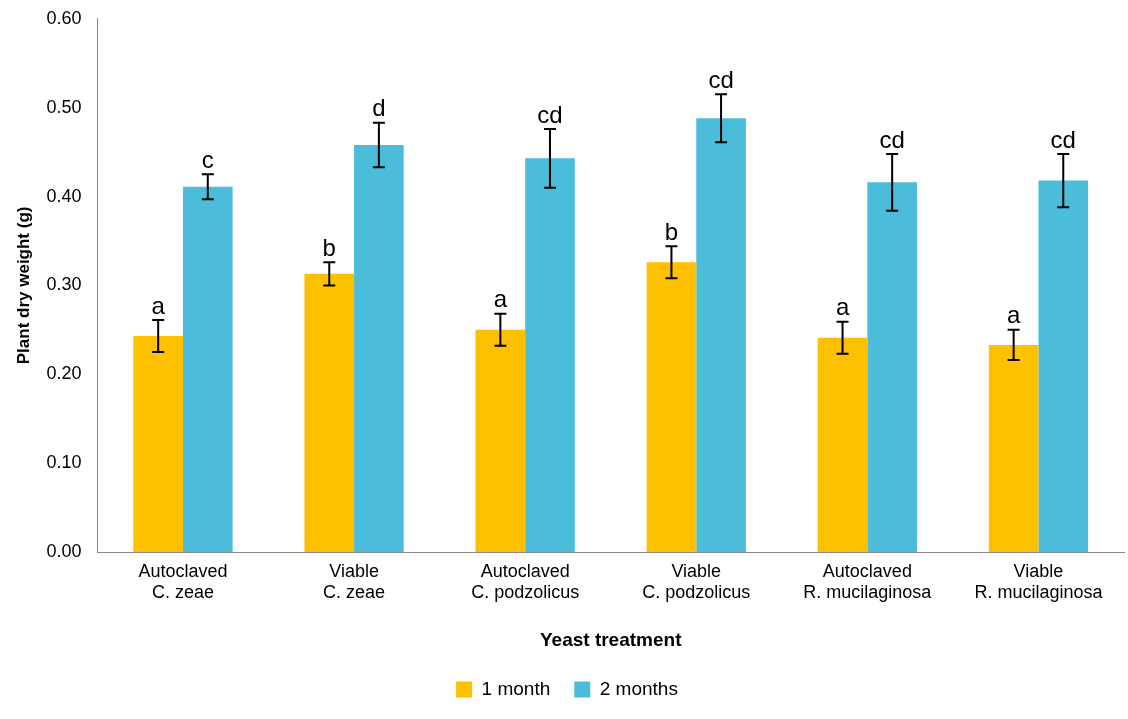 The width and height of the screenshot is (1128, 719). What do you see at coordinates (183, 581) in the screenshot?
I see `x-tick-label: Autoclaved C. zeae` at bounding box center [183, 581].